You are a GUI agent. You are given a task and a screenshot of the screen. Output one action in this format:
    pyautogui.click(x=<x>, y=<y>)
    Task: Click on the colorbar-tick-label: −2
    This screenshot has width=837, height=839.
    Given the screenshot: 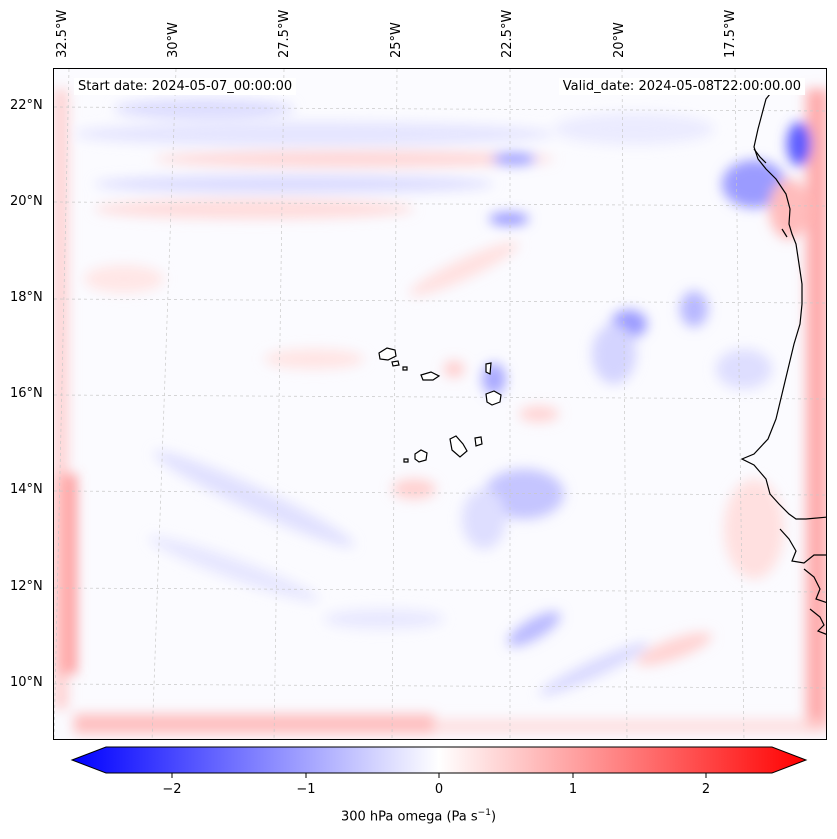 What is the action you would take?
    pyautogui.click(x=172, y=789)
    